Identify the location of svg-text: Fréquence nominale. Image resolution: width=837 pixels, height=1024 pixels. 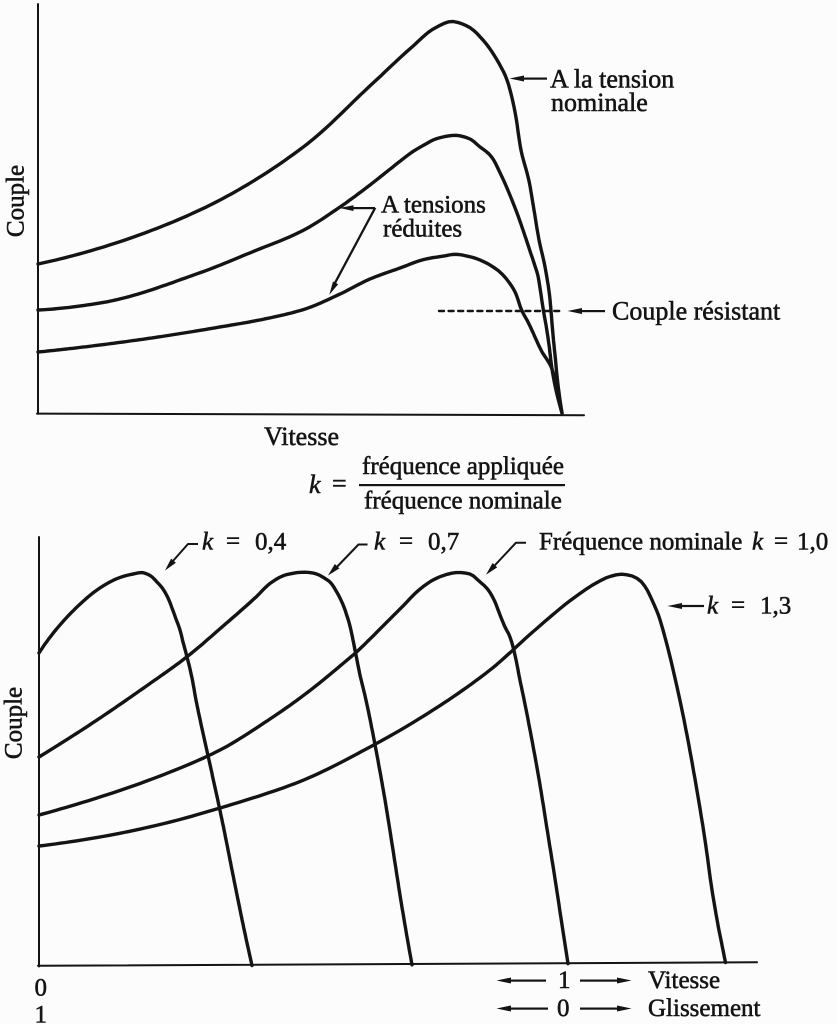
(640, 542).